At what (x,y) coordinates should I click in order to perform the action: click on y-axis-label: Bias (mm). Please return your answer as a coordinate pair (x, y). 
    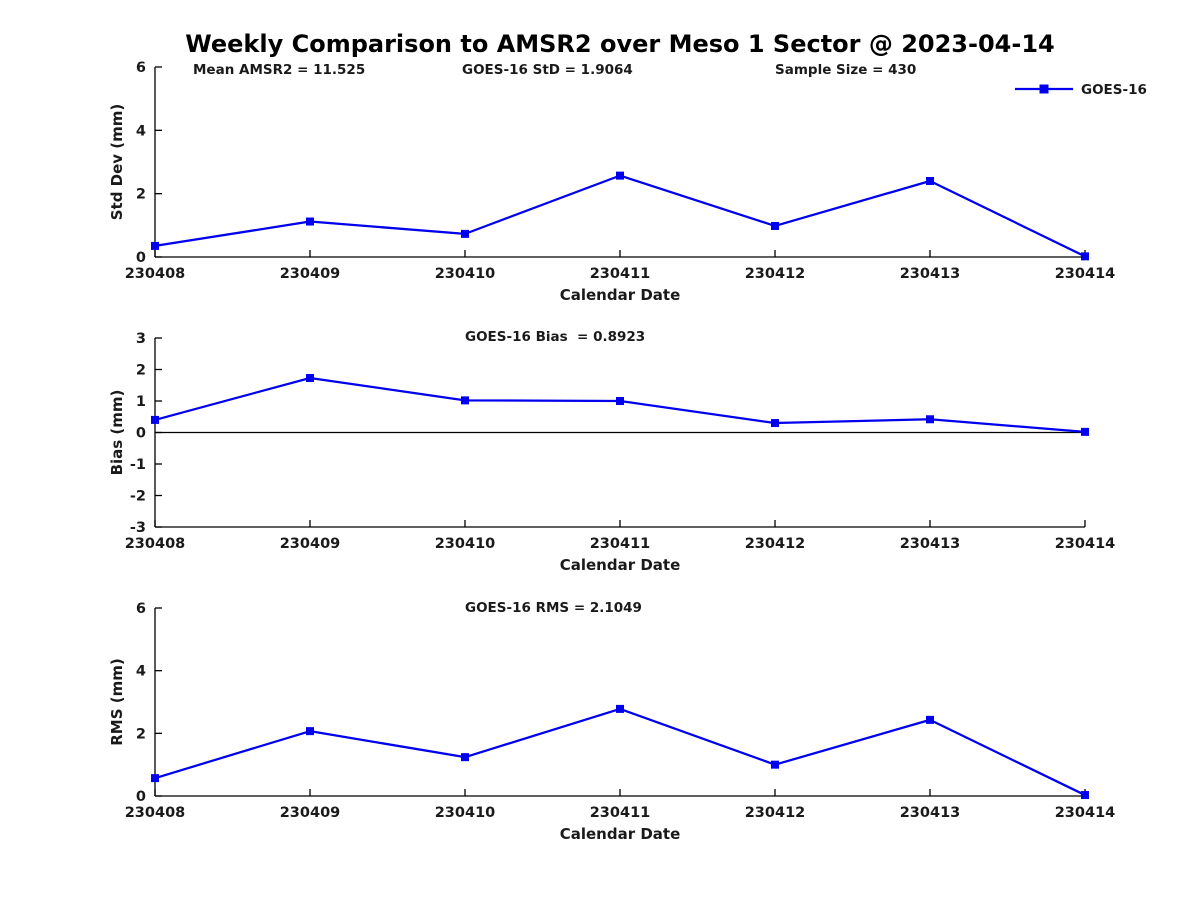
    Looking at the image, I should click on (117, 433).